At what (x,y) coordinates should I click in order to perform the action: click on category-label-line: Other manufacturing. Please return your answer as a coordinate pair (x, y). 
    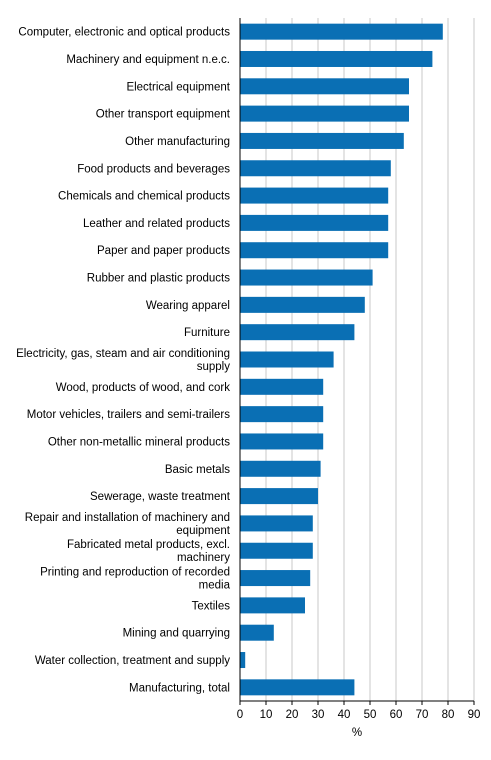
    Looking at the image, I should click on (177, 142).